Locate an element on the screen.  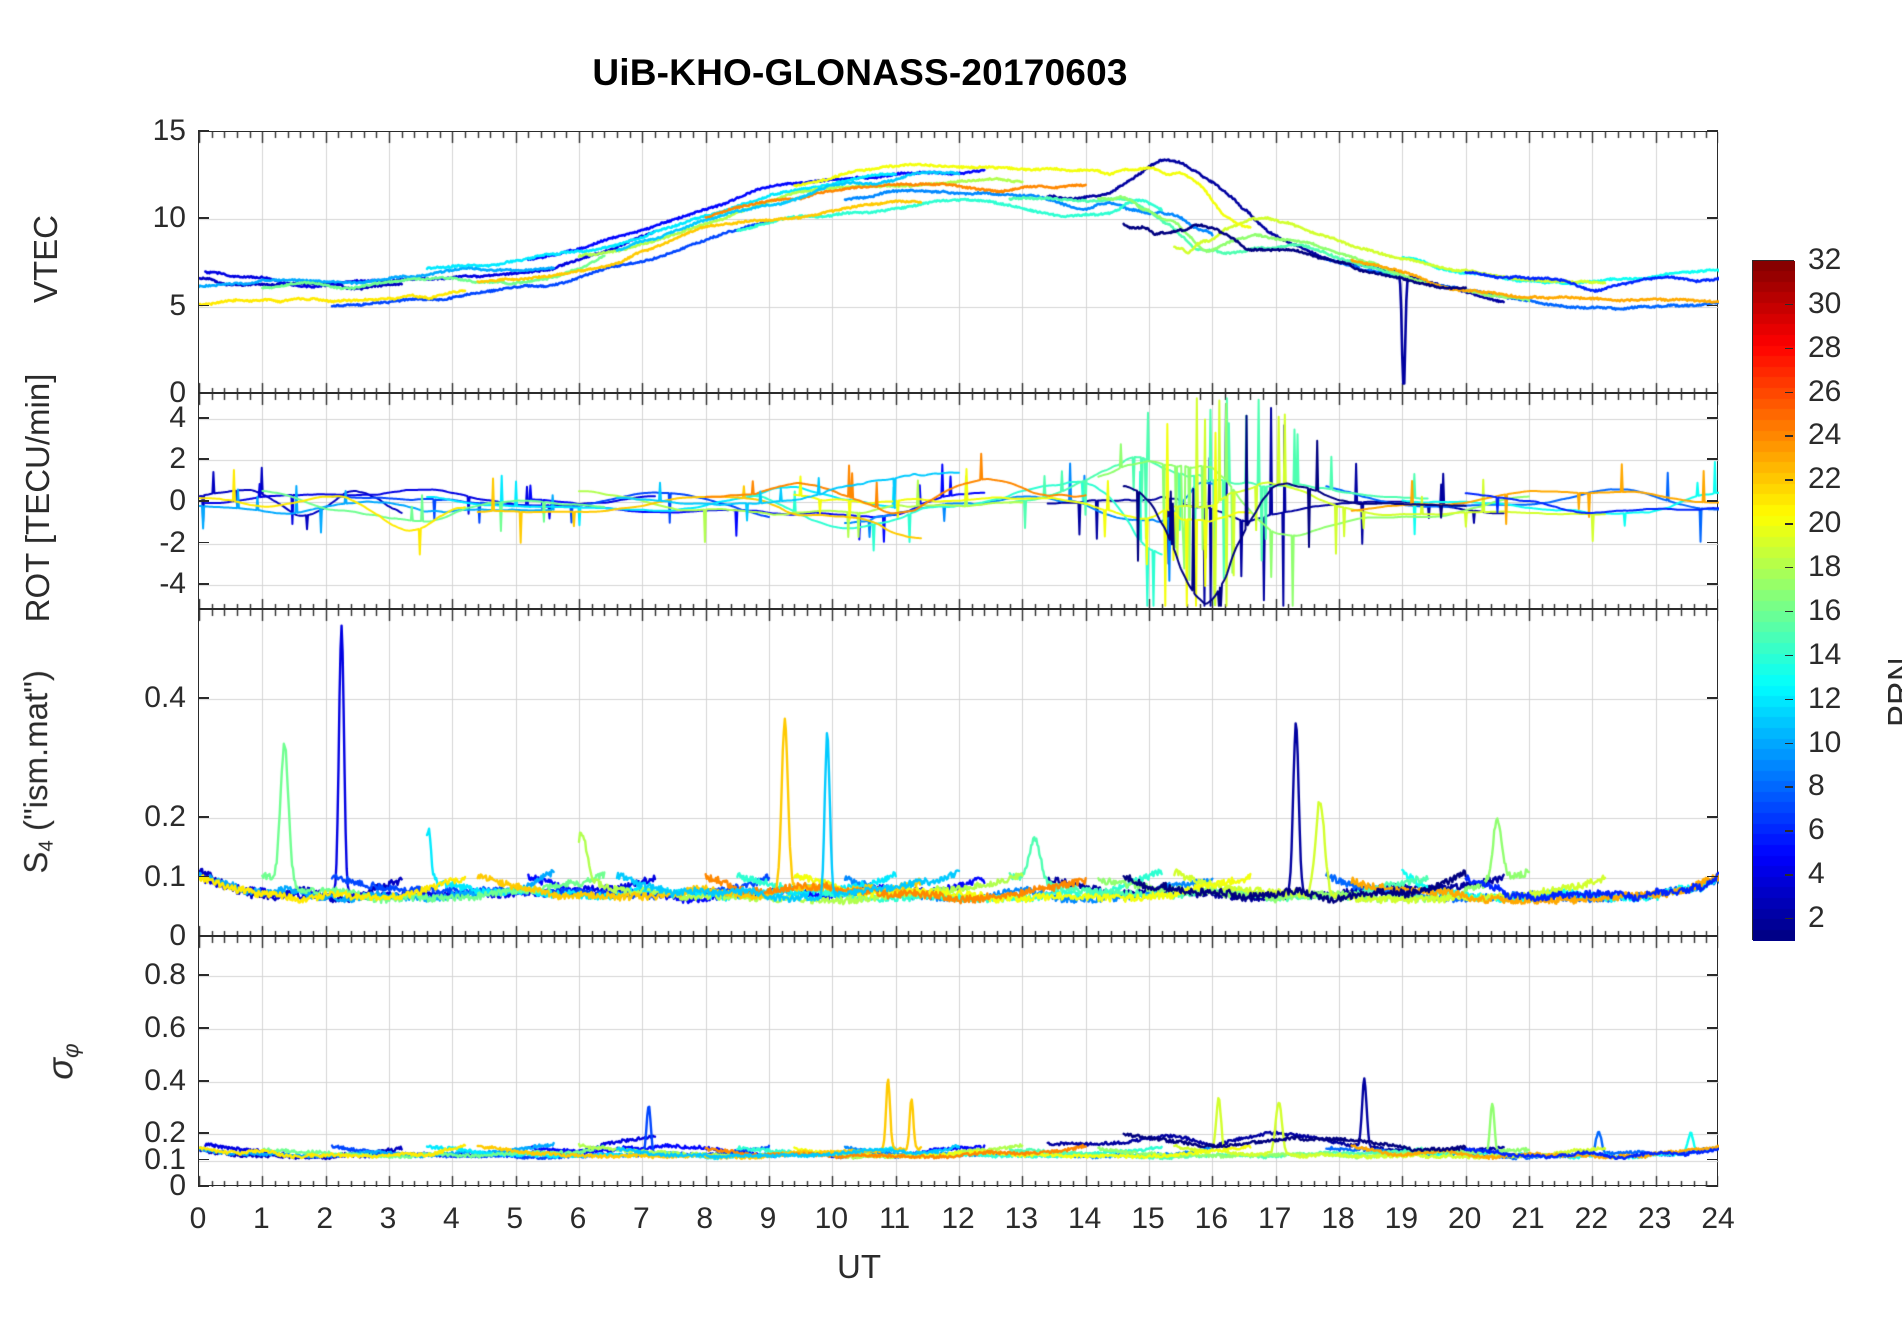
xtick-6: 6 is located at coordinates (578, 1218).